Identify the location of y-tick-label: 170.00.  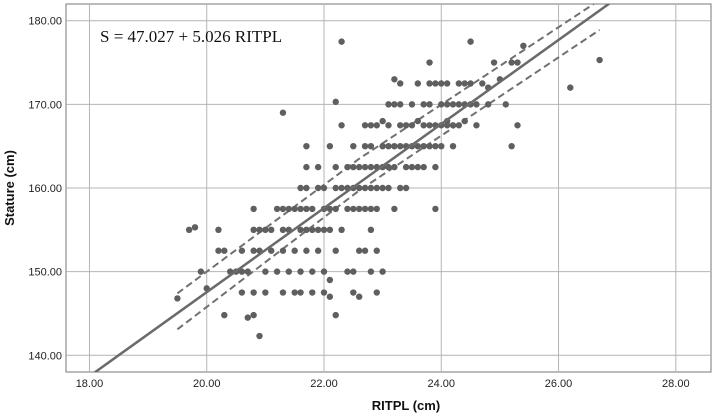
(45, 105).